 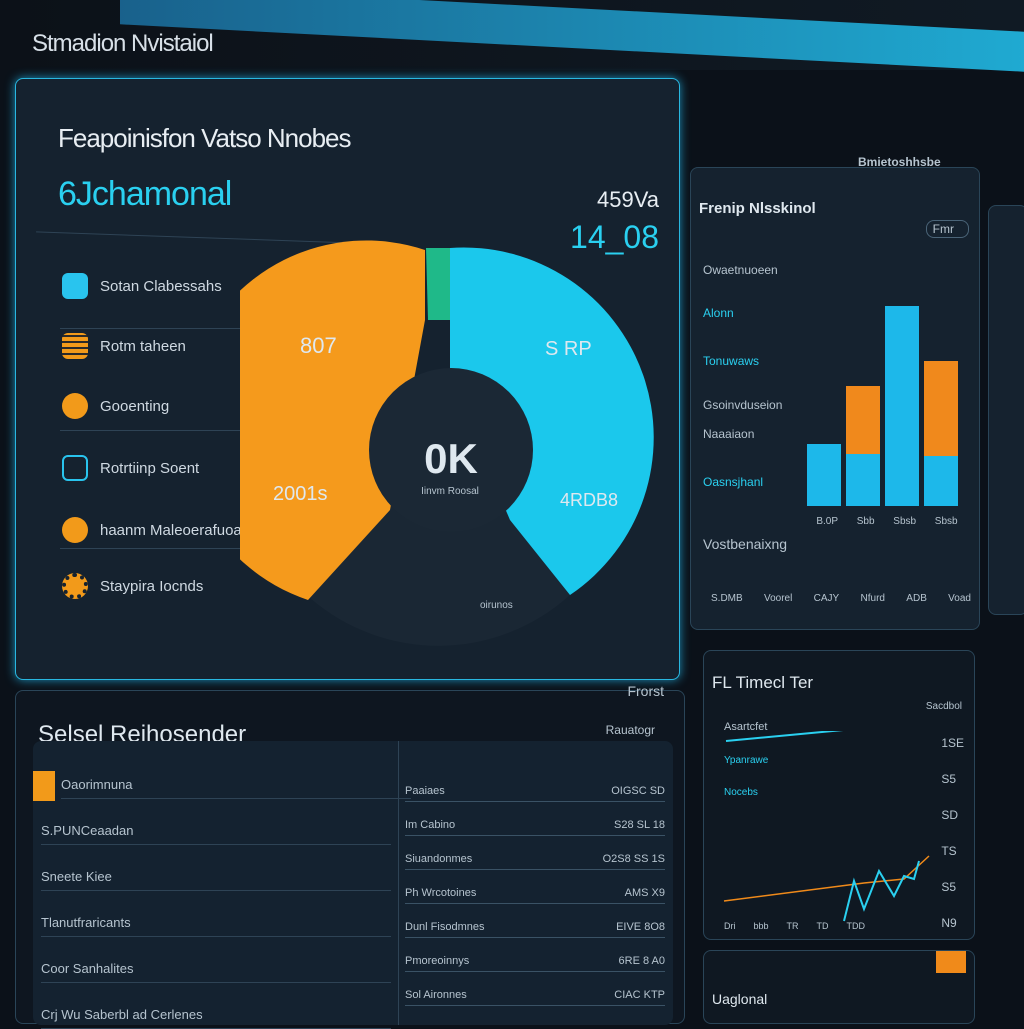 What do you see at coordinates (763, 682) in the screenshot?
I see `line-panel-title: FL Timecl Ter` at bounding box center [763, 682].